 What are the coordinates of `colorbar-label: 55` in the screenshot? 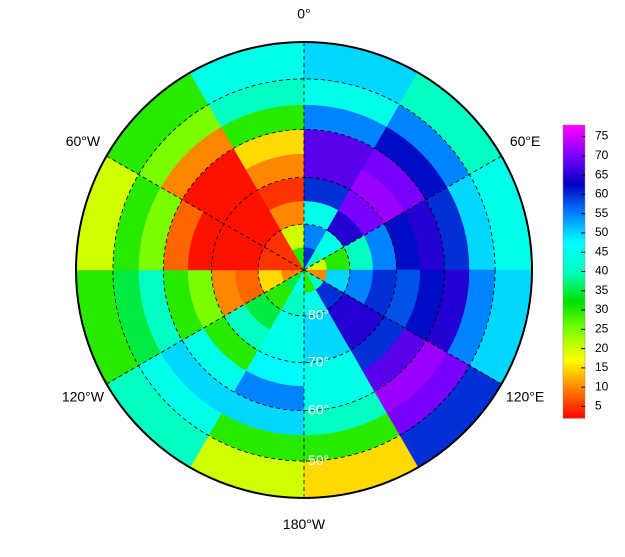 It's located at (602, 213).